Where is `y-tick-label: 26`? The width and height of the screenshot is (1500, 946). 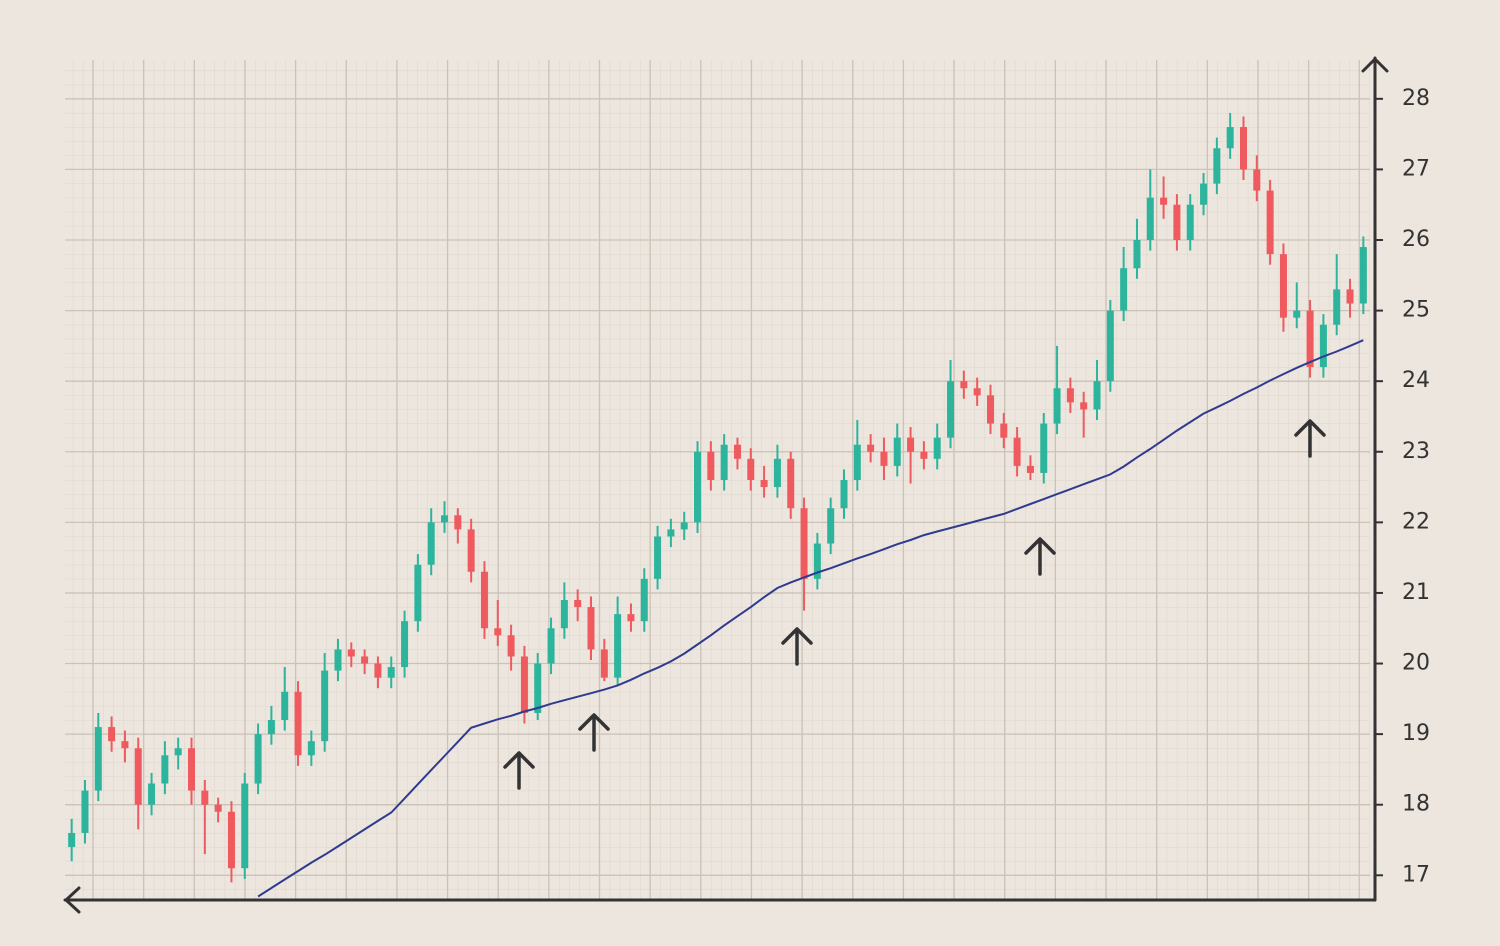
y-tick-label: 26 is located at coordinates (1416, 239).